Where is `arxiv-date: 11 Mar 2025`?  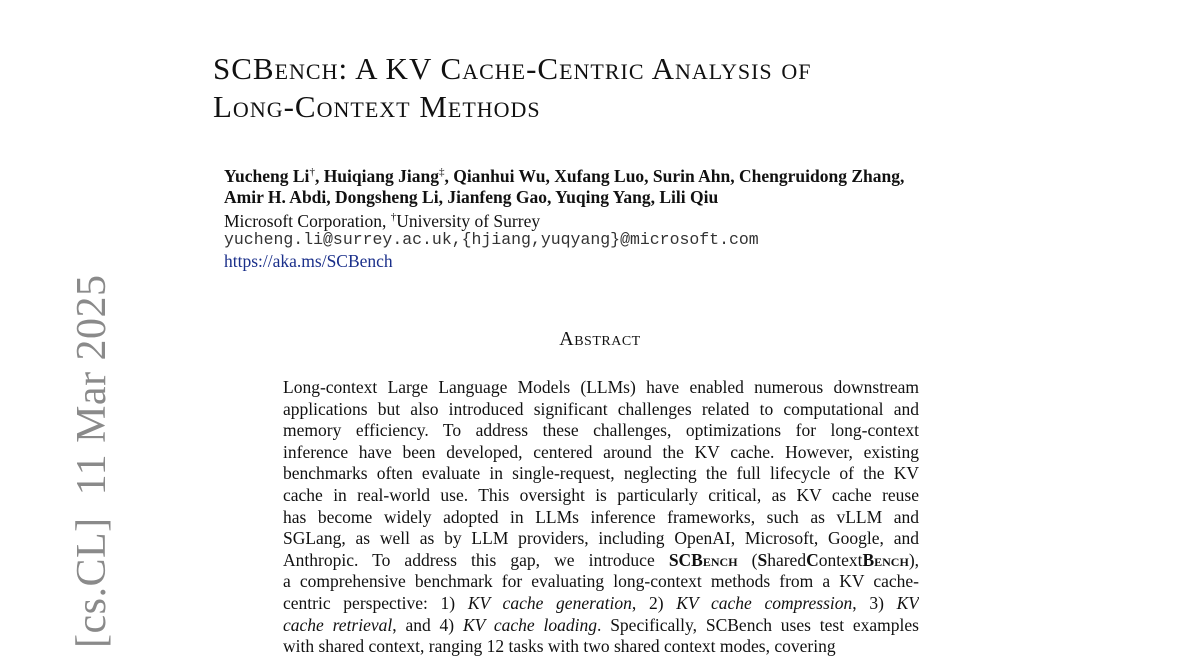
arxiv-date: 11 Mar 2025 is located at coordinates (92, 385).